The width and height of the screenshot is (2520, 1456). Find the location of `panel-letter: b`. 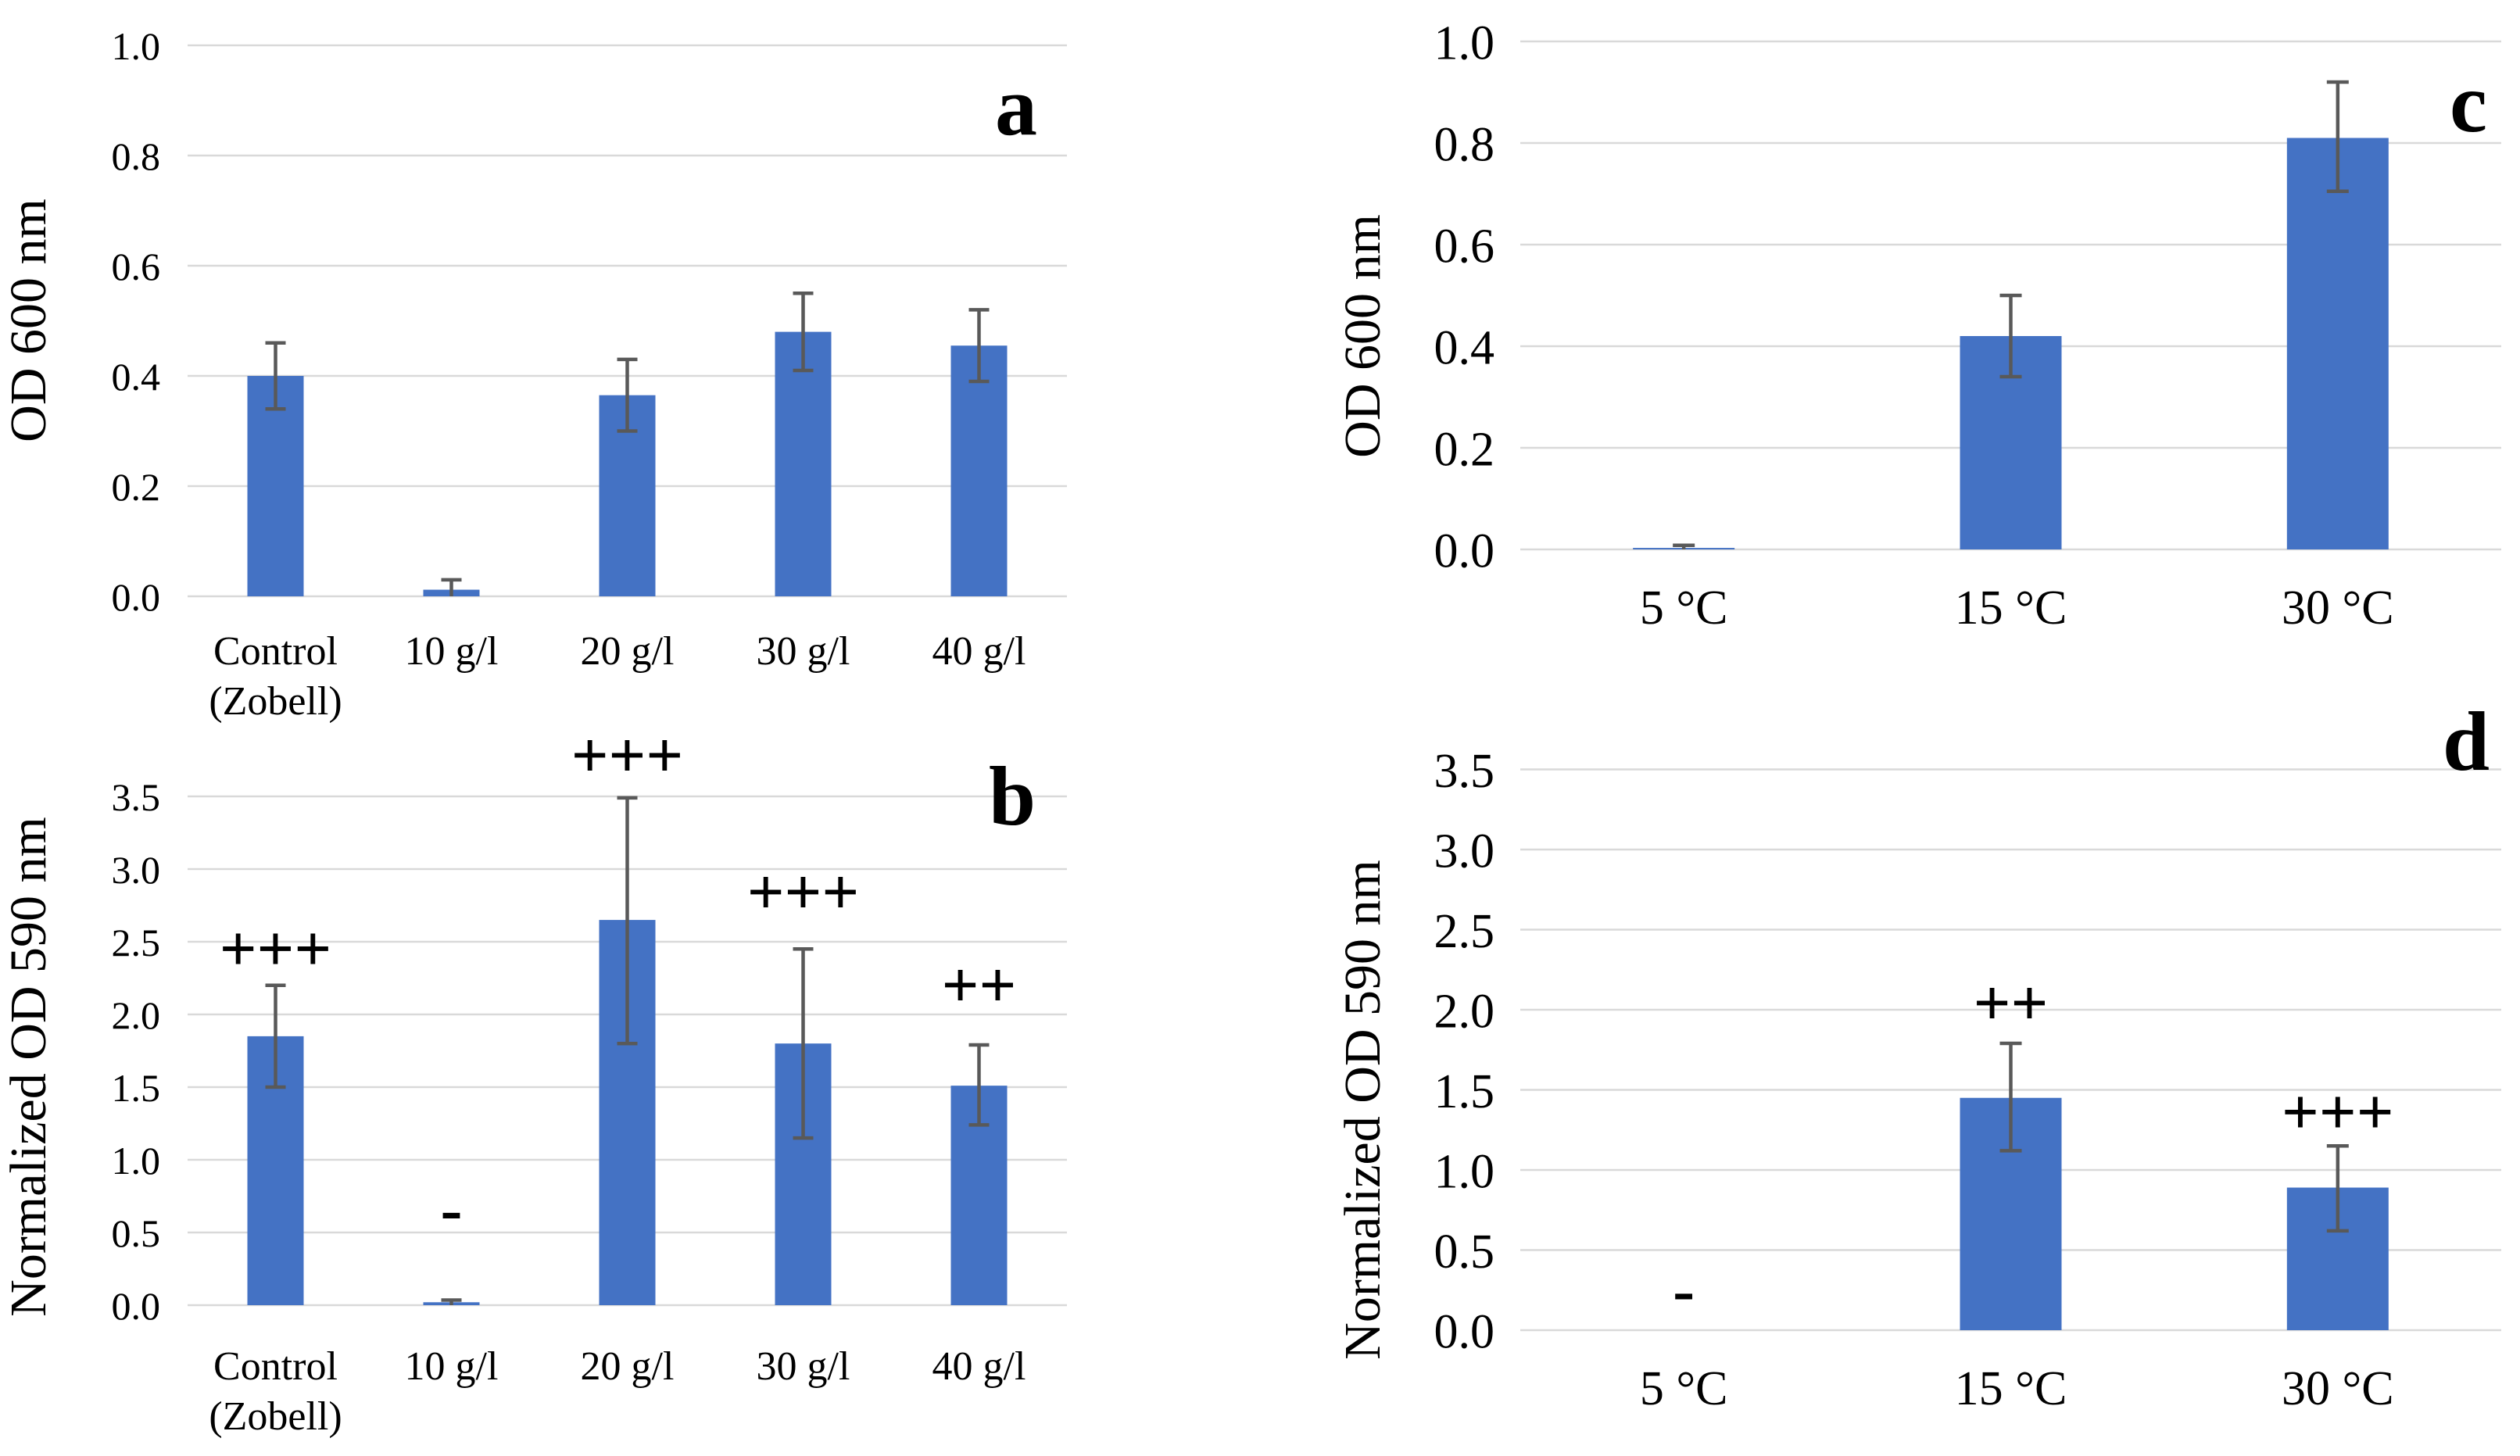

panel-letter: b is located at coordinates (1012, 796).